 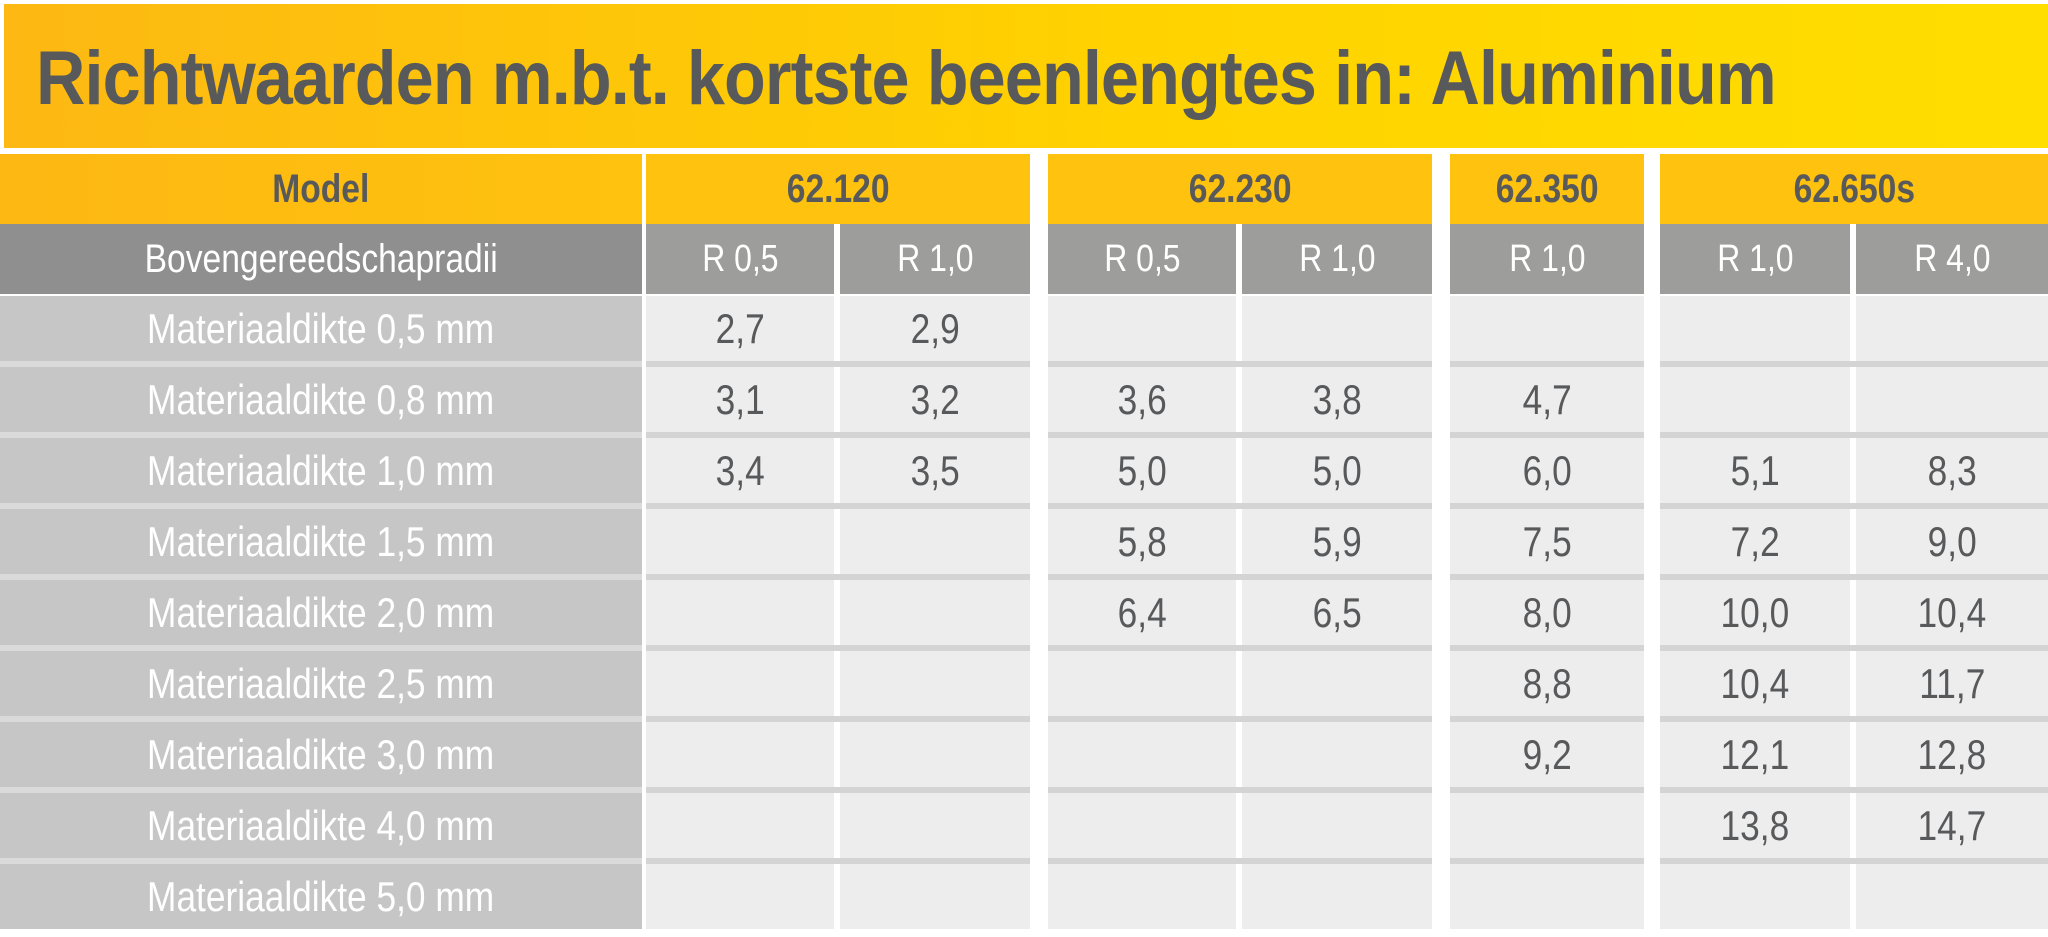 I want to click on radius-header-3-0: R 1,0, so click(x=1755, y=259).